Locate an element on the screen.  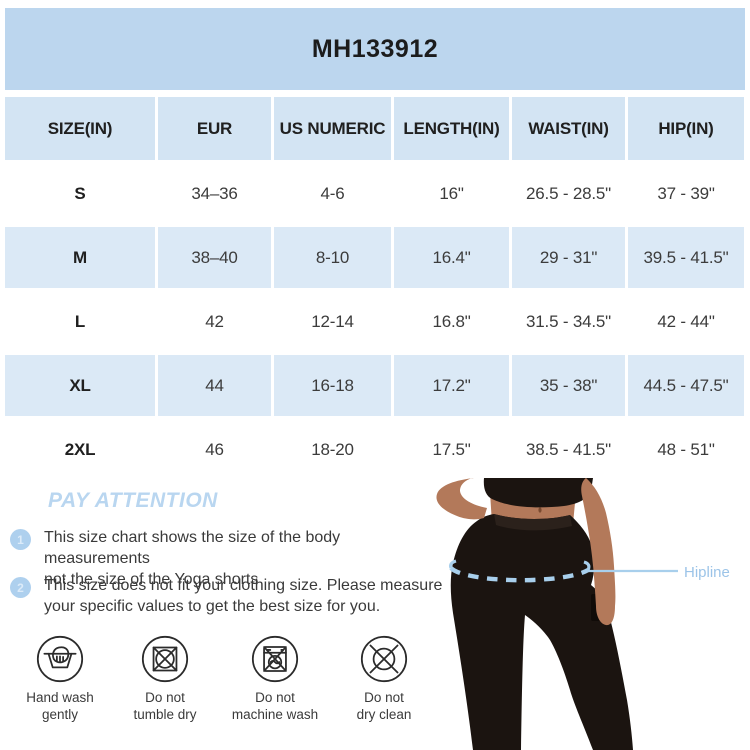
hipline-dashed-ellipse is located at coordinates (519, 574).